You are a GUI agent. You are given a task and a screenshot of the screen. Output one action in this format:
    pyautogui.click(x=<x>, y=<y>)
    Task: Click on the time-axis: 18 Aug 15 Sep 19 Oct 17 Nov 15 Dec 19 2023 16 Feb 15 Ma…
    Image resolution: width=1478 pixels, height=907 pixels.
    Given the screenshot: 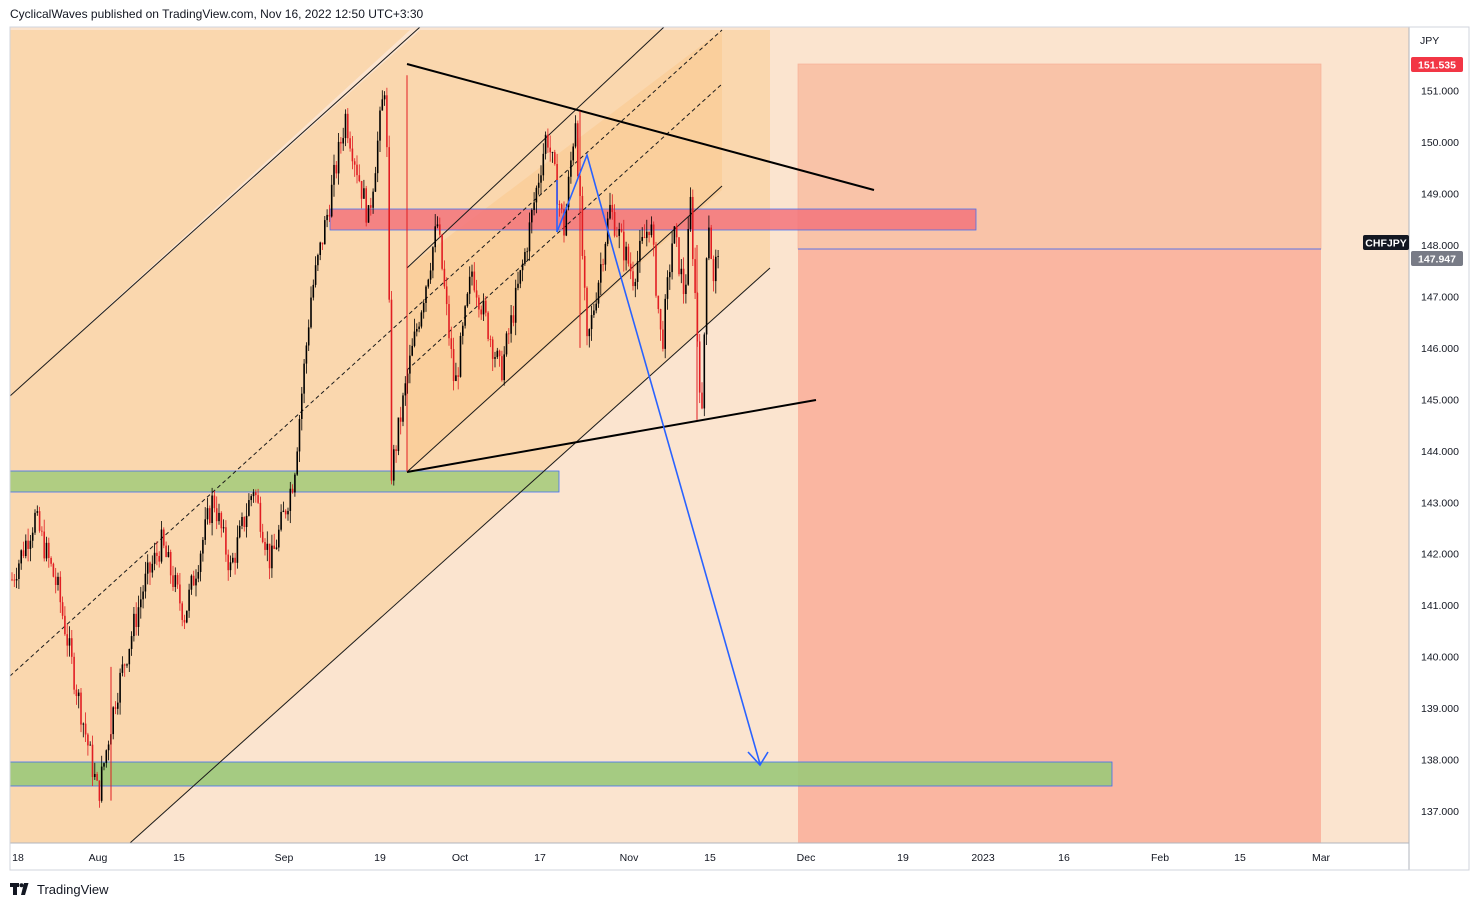 What is the action you would take?
    pyautogui.click(x=671, y=858)
    